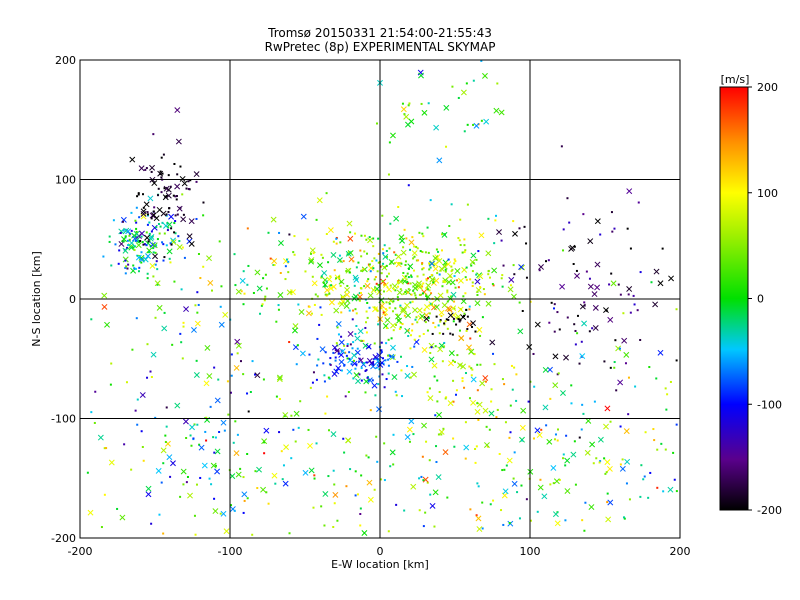 Image resolution: width=800 pixels, height=600 pixels. Describe the element at coordinates (680, 551) in the screenshot. I see `x-tick-label: 200` at that location.